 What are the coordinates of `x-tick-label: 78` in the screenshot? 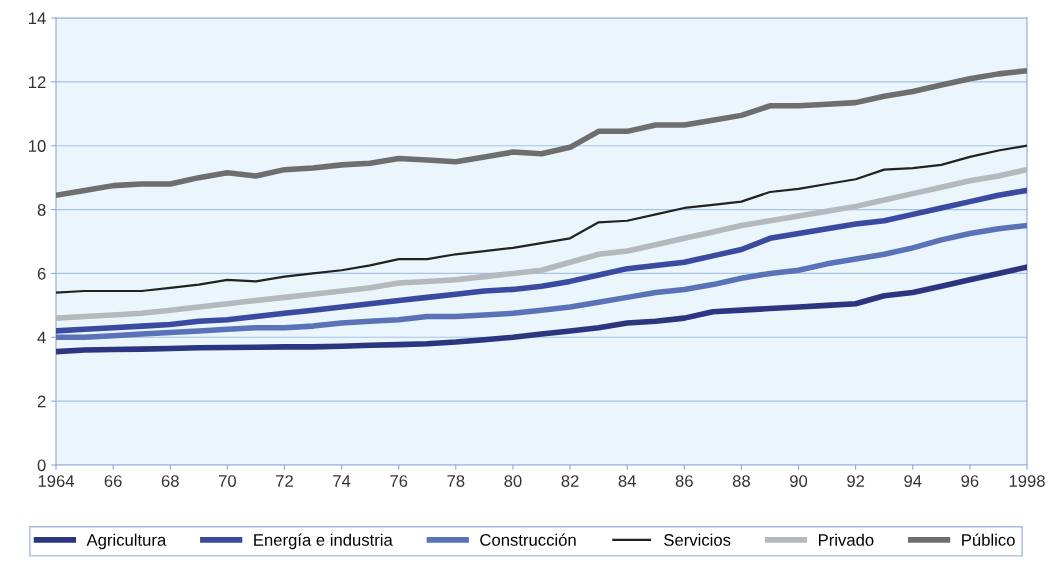 It's located at (456, 481).